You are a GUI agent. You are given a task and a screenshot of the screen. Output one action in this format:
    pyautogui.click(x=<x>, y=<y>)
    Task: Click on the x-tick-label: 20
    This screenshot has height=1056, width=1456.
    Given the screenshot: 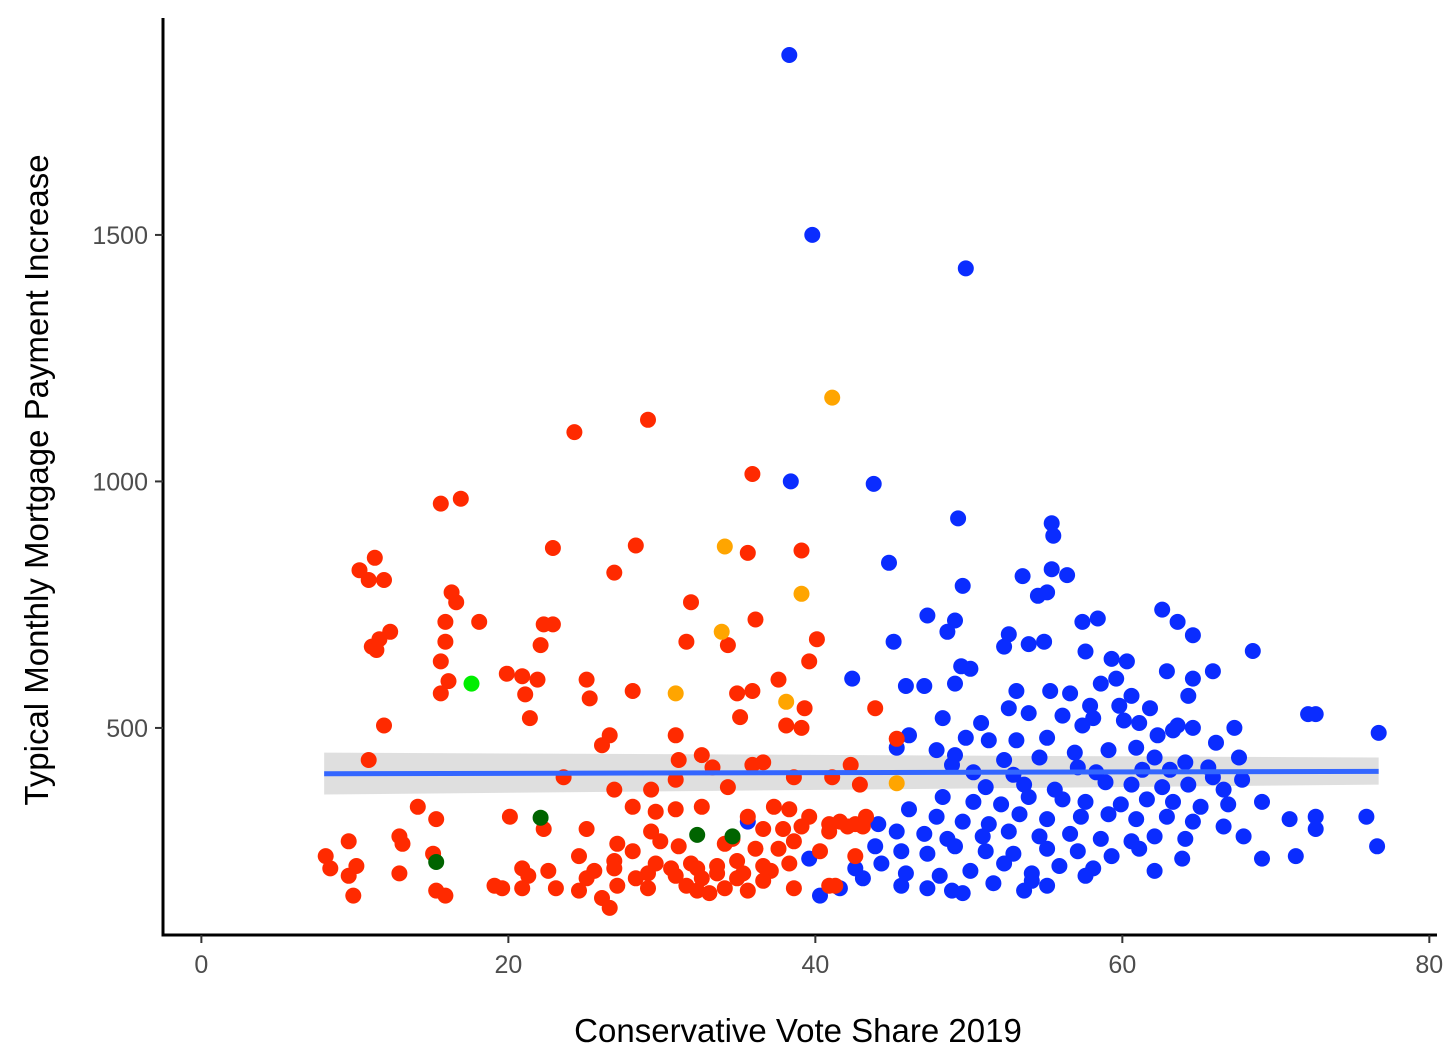 What is the action you would take?
    pyautogui.click(x=508, y=965)
    